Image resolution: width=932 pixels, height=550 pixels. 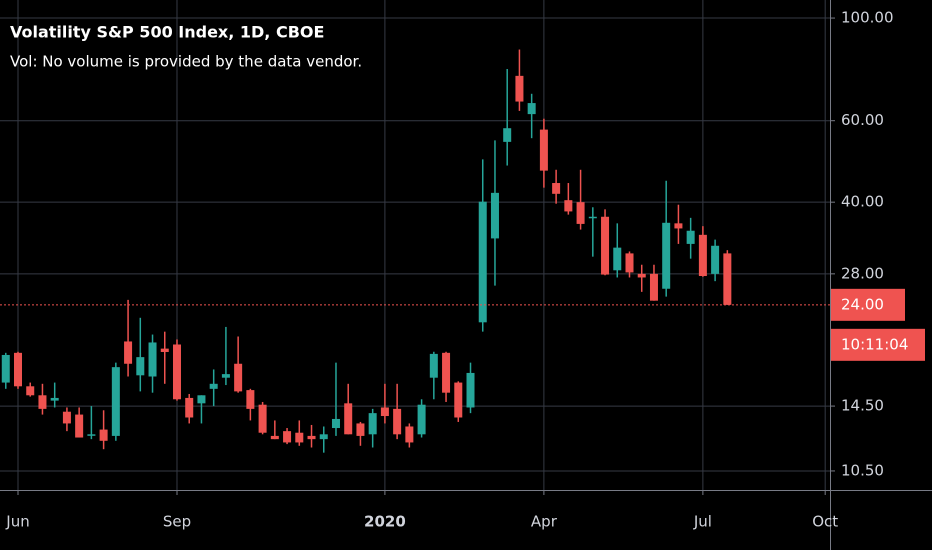 I want to click on x-tick-label: Apr, so click(x=544, y=522).